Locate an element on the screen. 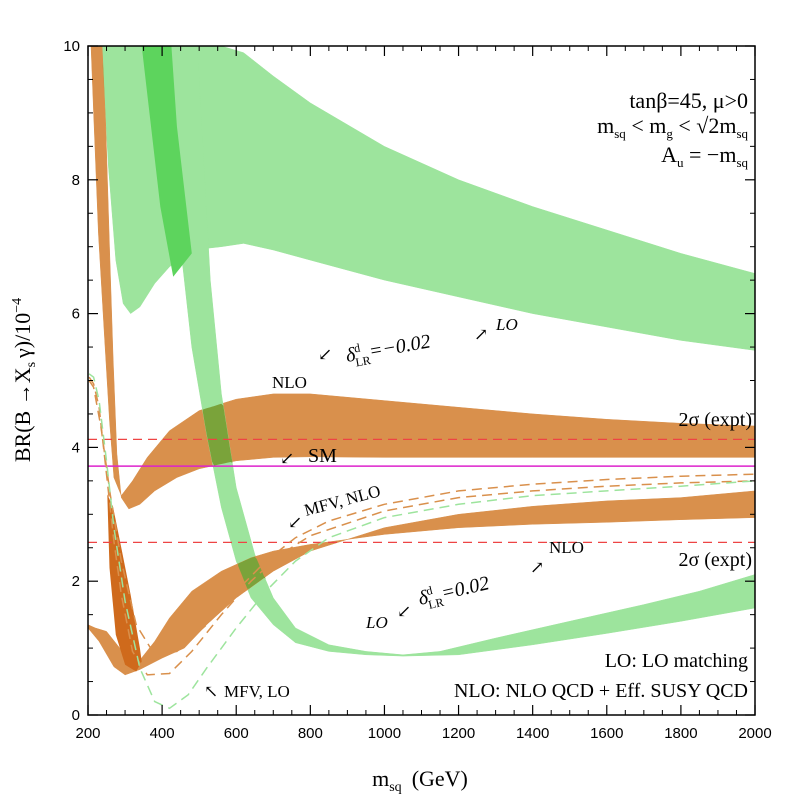 The width and height of the screenshot is (799, 799). x-tick-label: 2000 is located at coordinates (754, 733).